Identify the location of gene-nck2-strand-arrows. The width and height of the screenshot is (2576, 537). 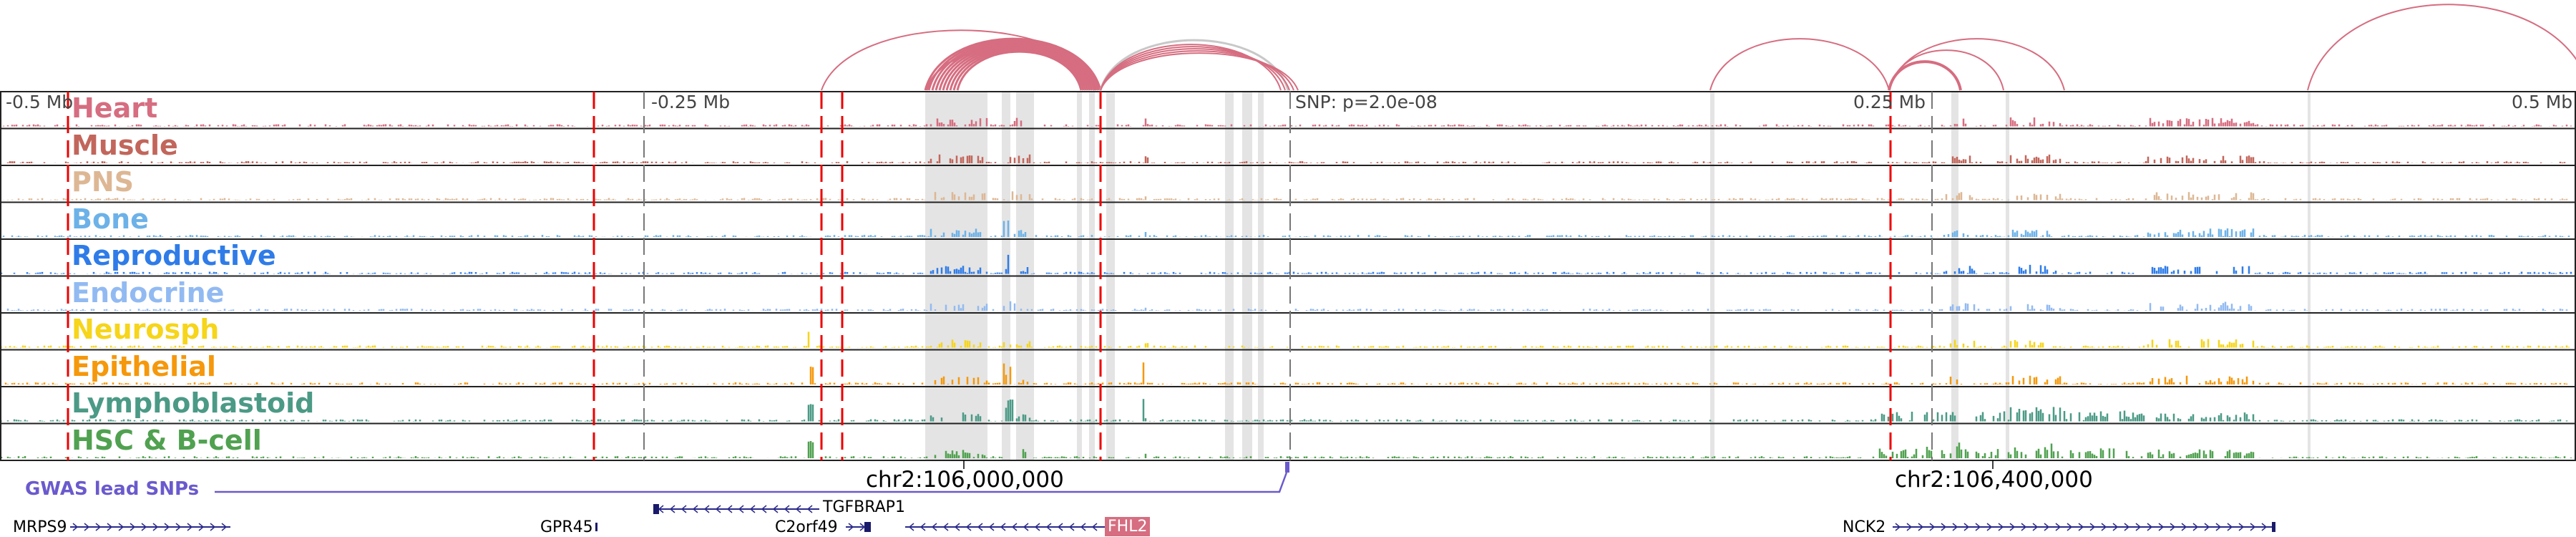
(2081, 527).